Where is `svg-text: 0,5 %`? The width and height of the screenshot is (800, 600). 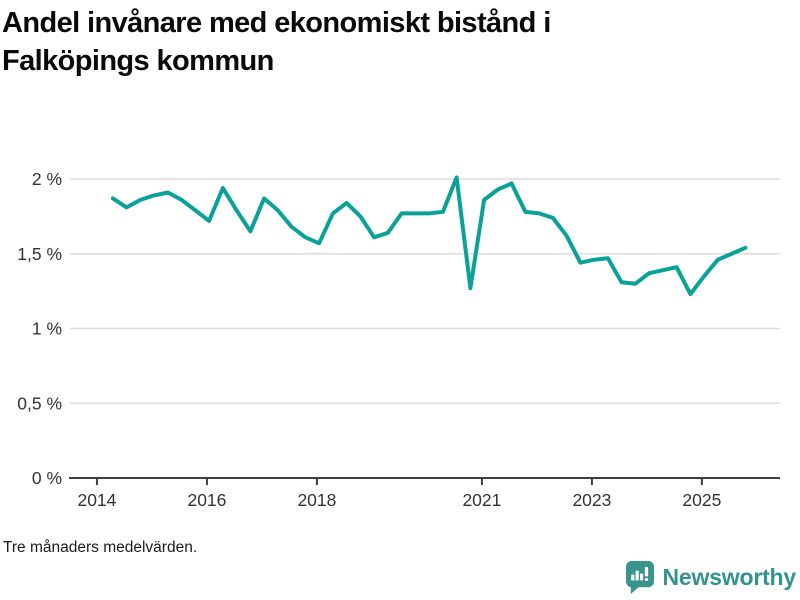 svg-text: 0,5 % is located at coordinates (39, 403).